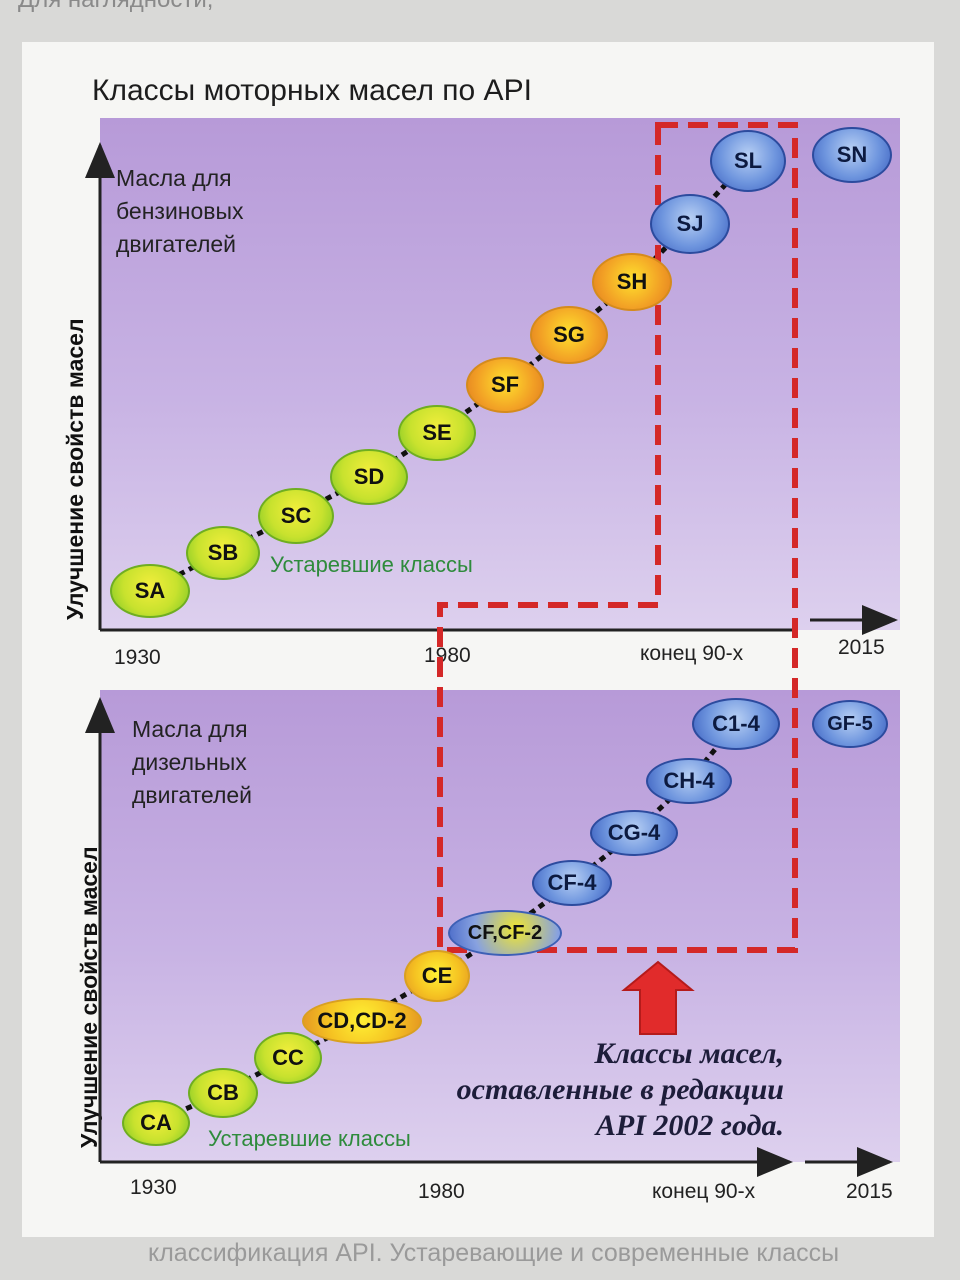 The width and height of the screenshot is (960, 1280). I want to click on class-node-SA: SA, so click(150, 591).